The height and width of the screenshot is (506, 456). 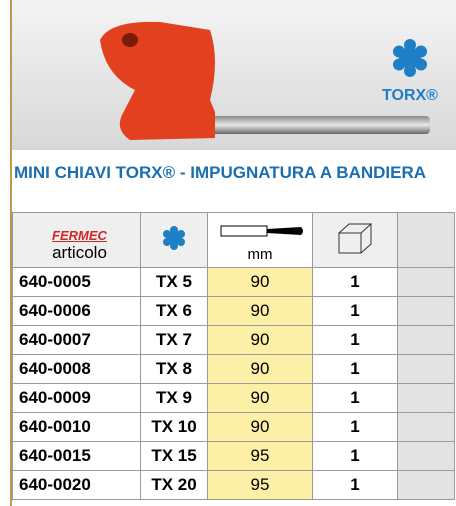 I want to click on length-icon, so click(x=261, y=231).